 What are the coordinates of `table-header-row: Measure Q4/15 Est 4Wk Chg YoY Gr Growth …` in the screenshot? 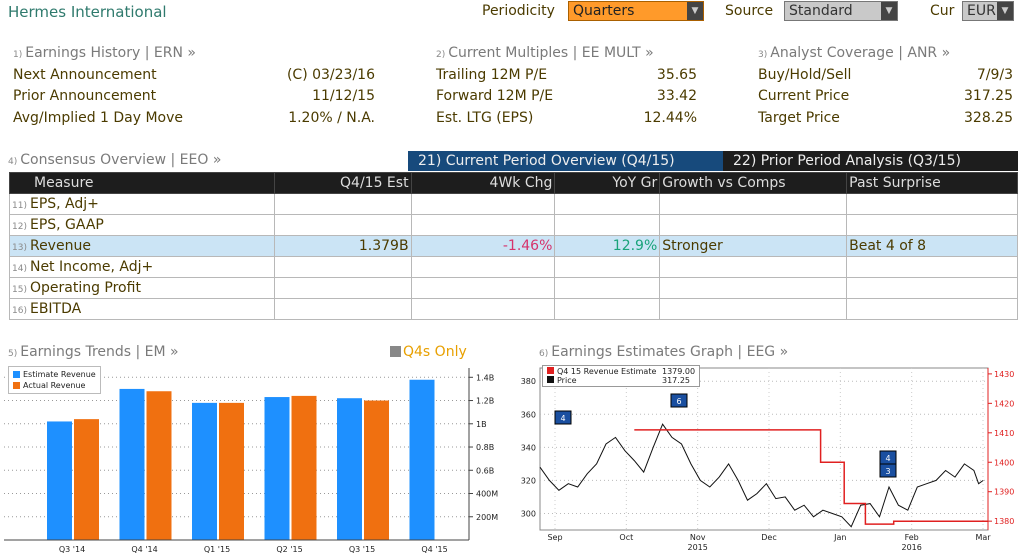 It's located at (513, 183).